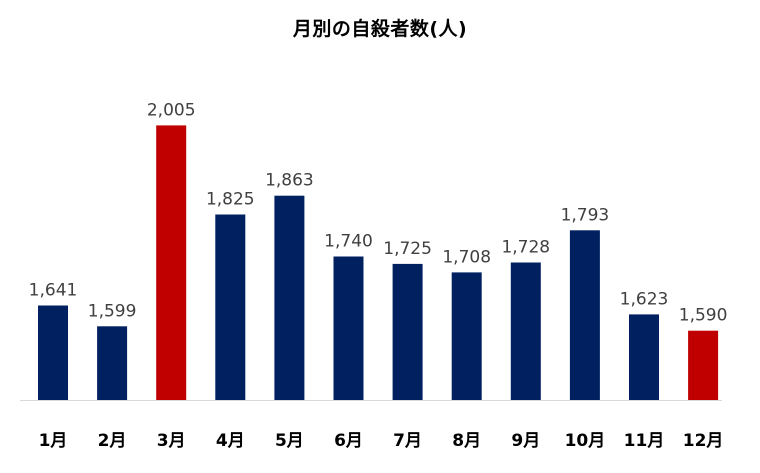 This screenshot has width=760, height=473. I want to click on category-label-3: 3月, so click(171, 441).